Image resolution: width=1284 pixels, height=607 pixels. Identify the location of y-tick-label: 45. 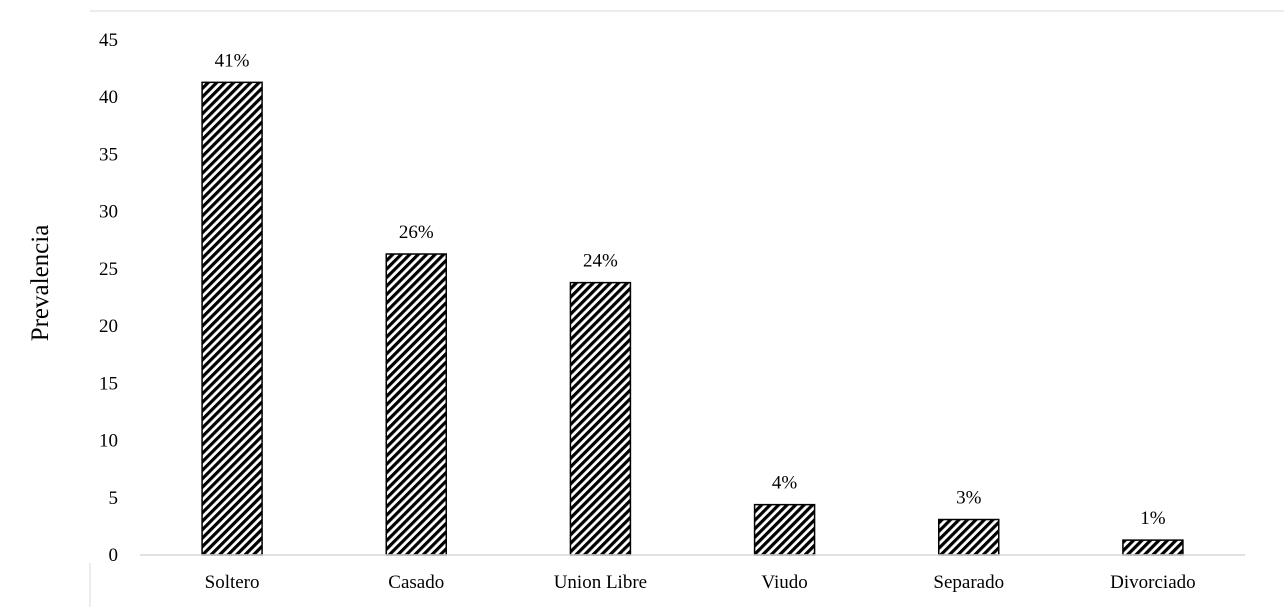
(108, 40).